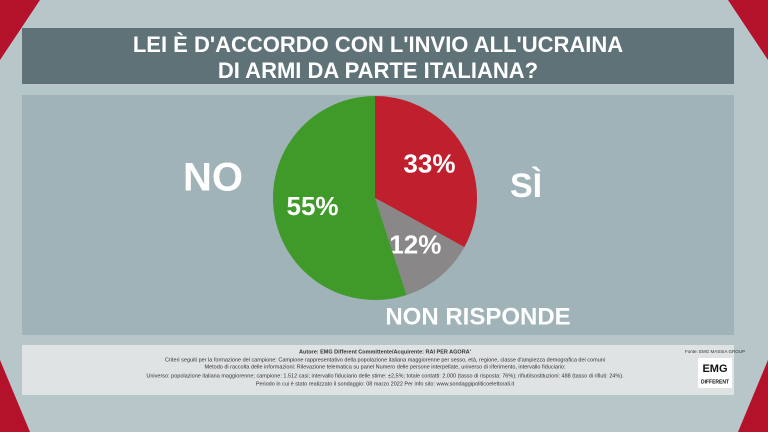  I want to click on category-label: SÌ, so click(526, 186).